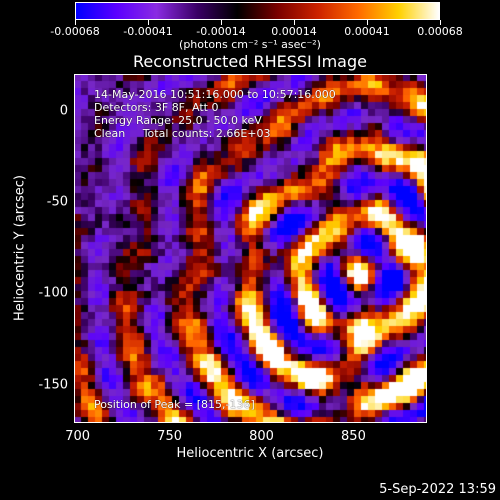  I want to click on y-tick-label: -50, so click(57, 202).